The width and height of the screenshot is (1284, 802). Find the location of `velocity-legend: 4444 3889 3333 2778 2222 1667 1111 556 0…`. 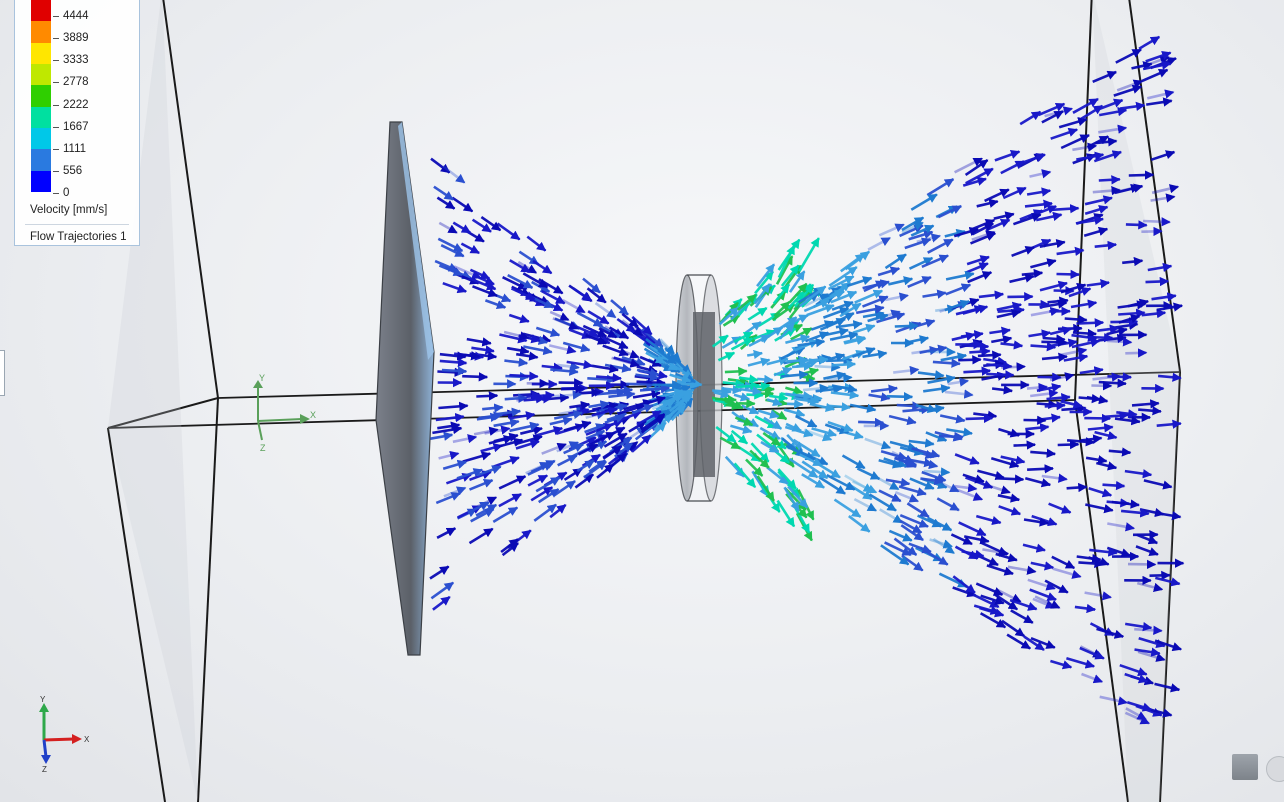

velocity-legend: 4444 3889 3333 2778 2222 1667 1111 556 0… is located at coordinates (77, 123).